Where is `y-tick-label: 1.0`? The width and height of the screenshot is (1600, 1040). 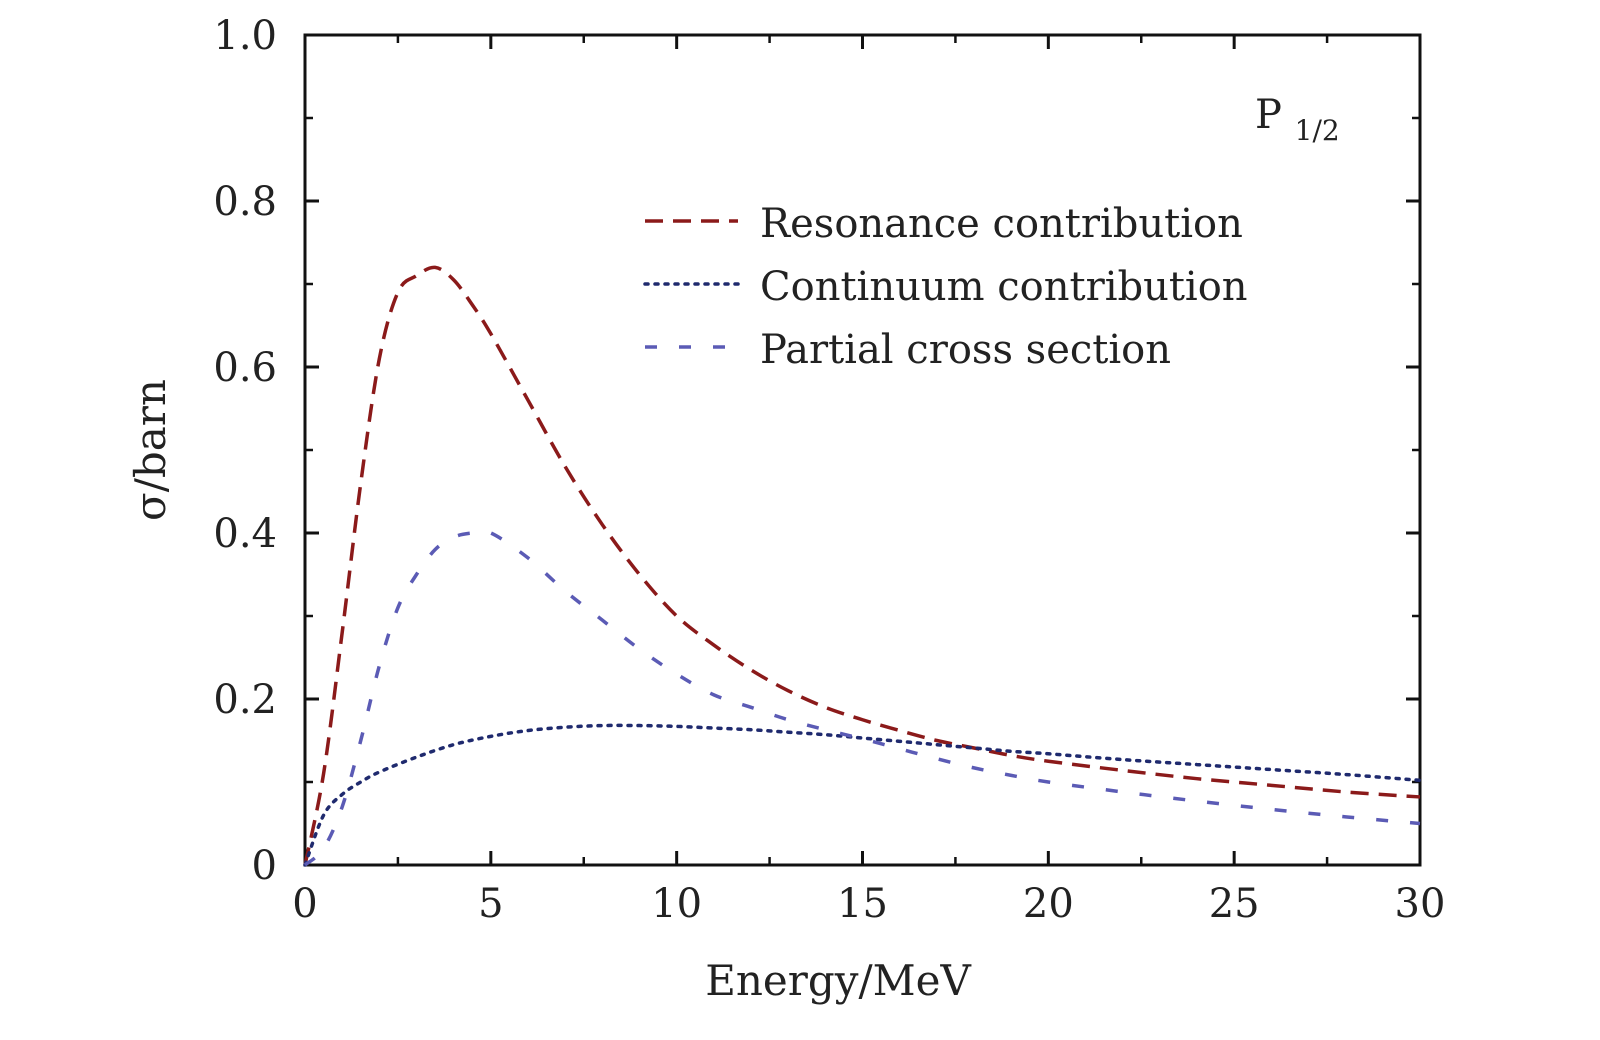
y-tick-label: 1.0 is located at coordinates (245, 36).